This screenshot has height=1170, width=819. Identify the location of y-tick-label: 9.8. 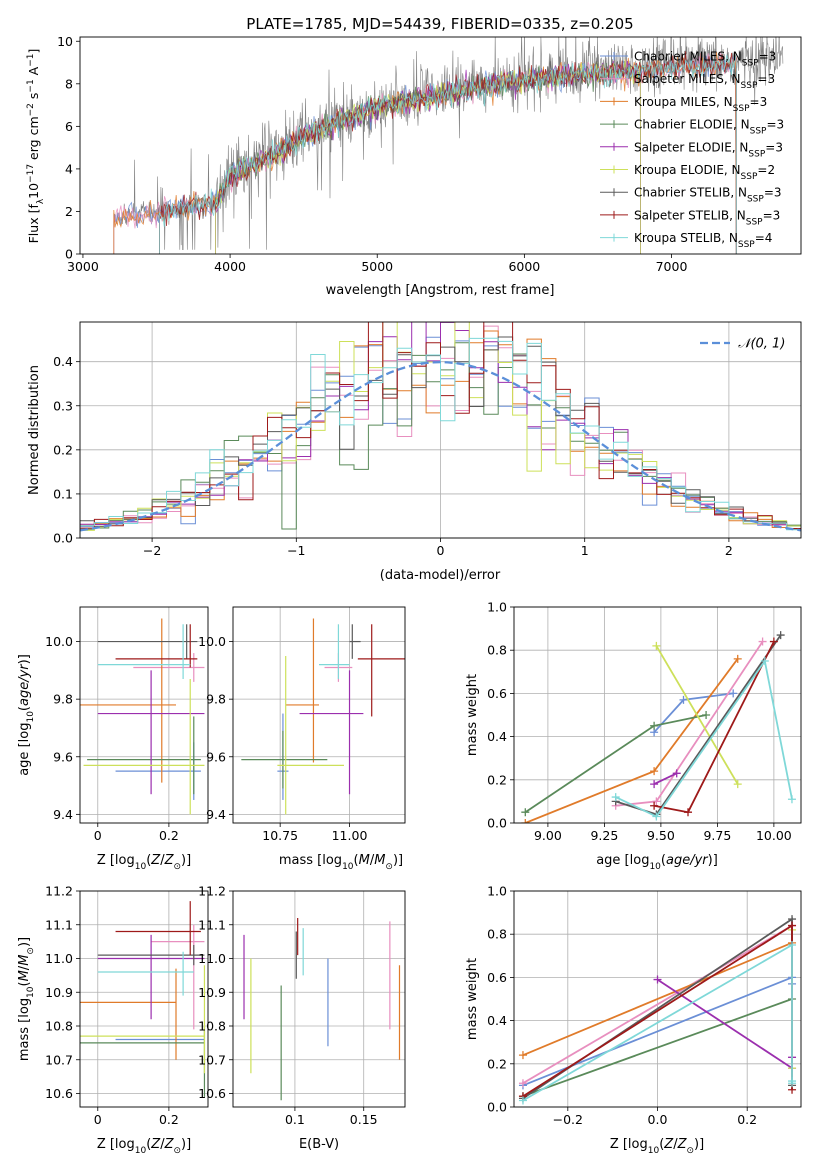
(63, 699).